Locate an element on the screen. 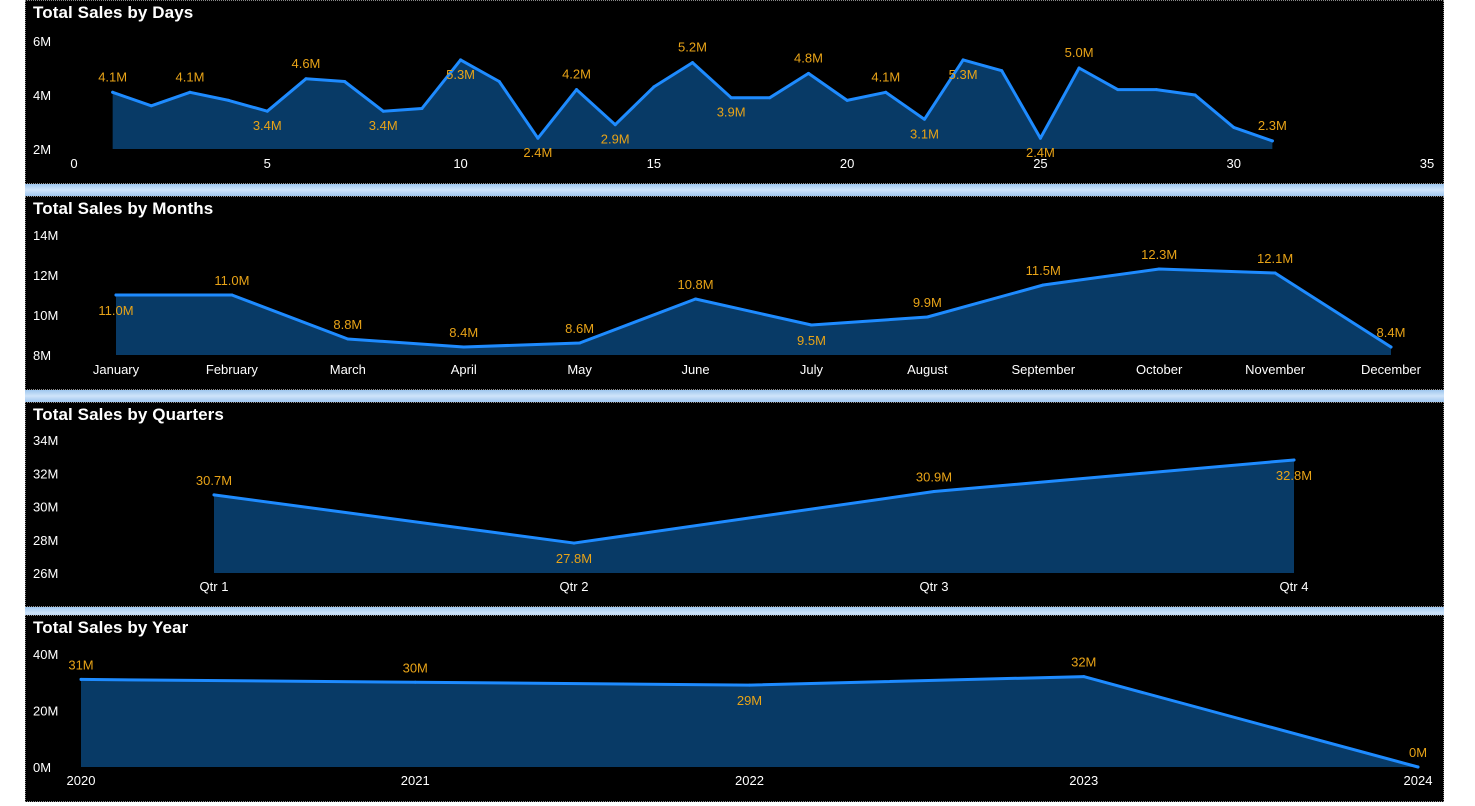  y-tick-label: 20M is located at coordinates (45, 711).